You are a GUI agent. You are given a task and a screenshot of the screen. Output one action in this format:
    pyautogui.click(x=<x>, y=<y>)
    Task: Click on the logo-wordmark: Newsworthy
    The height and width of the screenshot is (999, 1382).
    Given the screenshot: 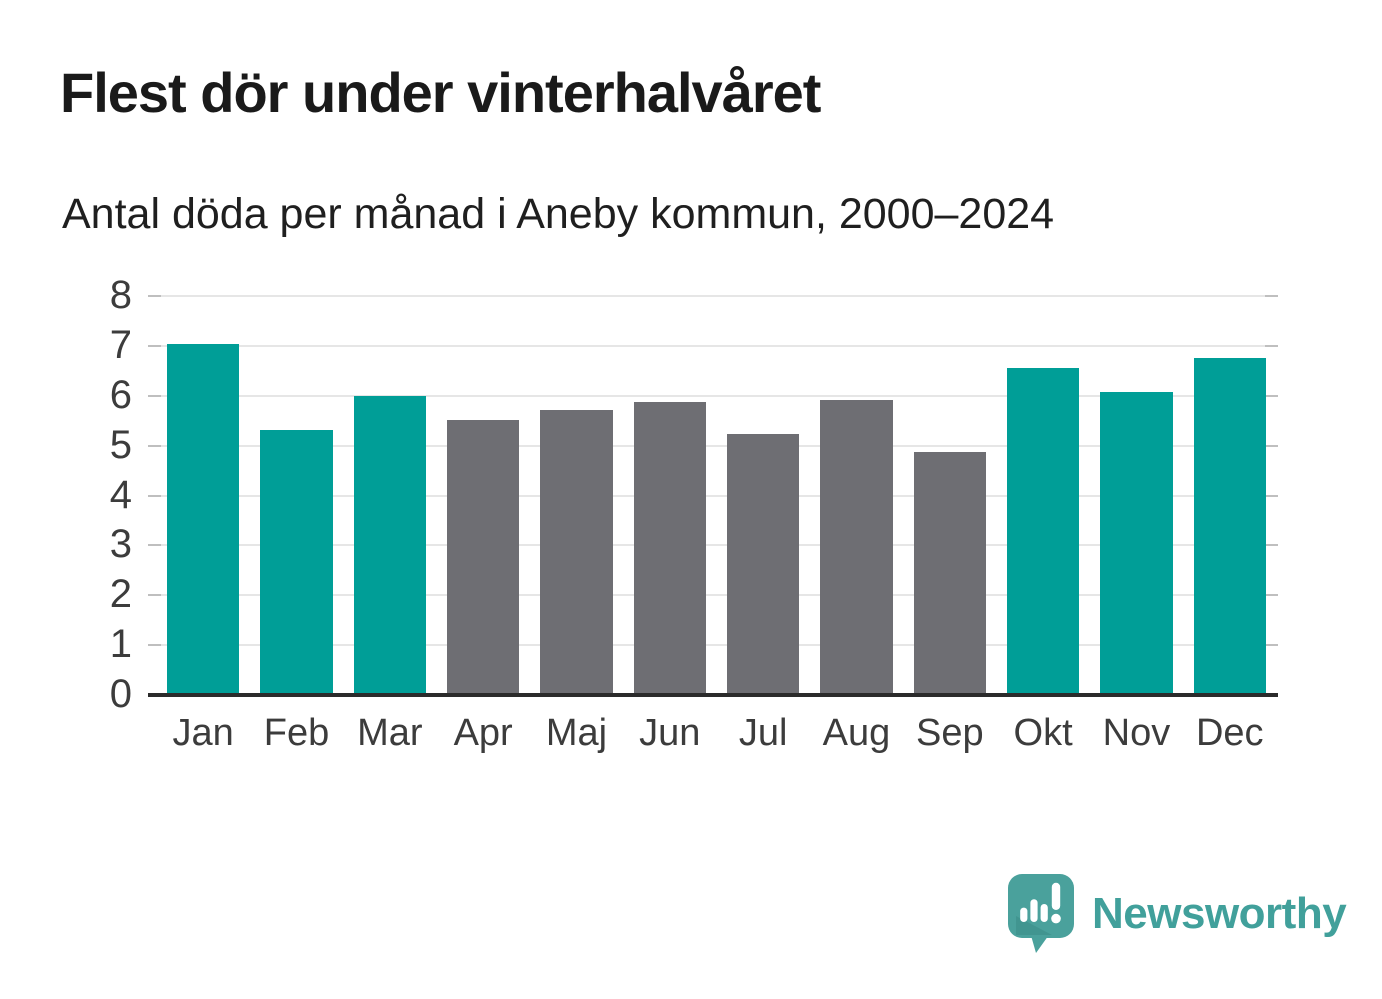 What is the action you would take?
    pyautogui.click(x=1219, y=913)
    